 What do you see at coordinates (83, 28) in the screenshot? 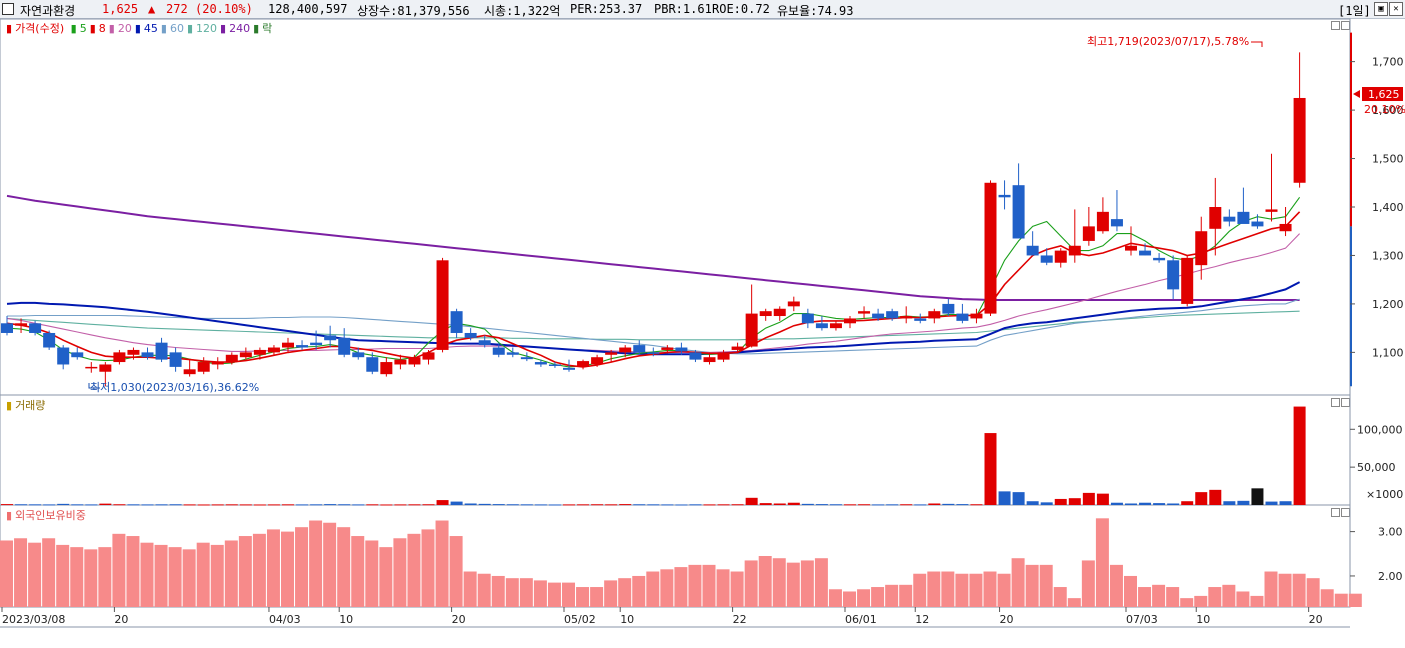
I see `ma-legend-label: 5` at bounding box center [83, 28].